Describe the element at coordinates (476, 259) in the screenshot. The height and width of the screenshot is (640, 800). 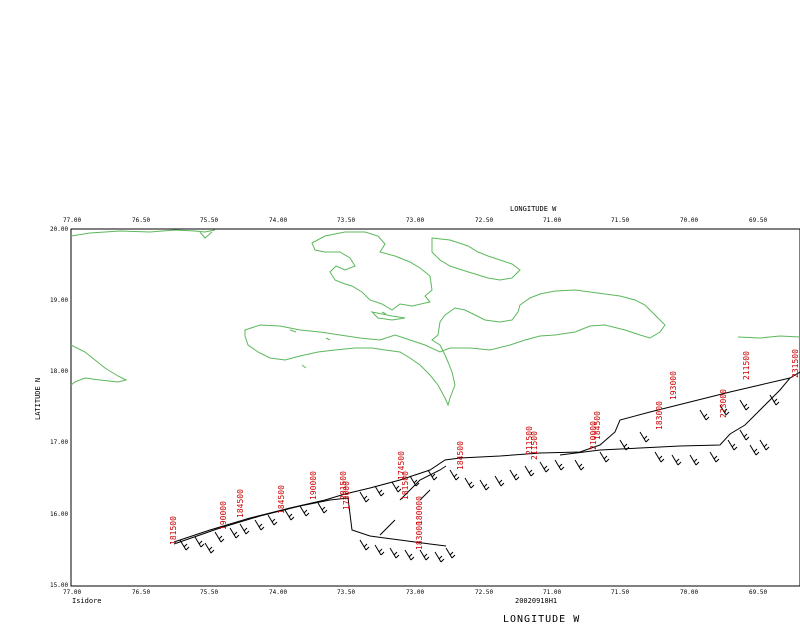
I see `coastline-tortuga` at that location.